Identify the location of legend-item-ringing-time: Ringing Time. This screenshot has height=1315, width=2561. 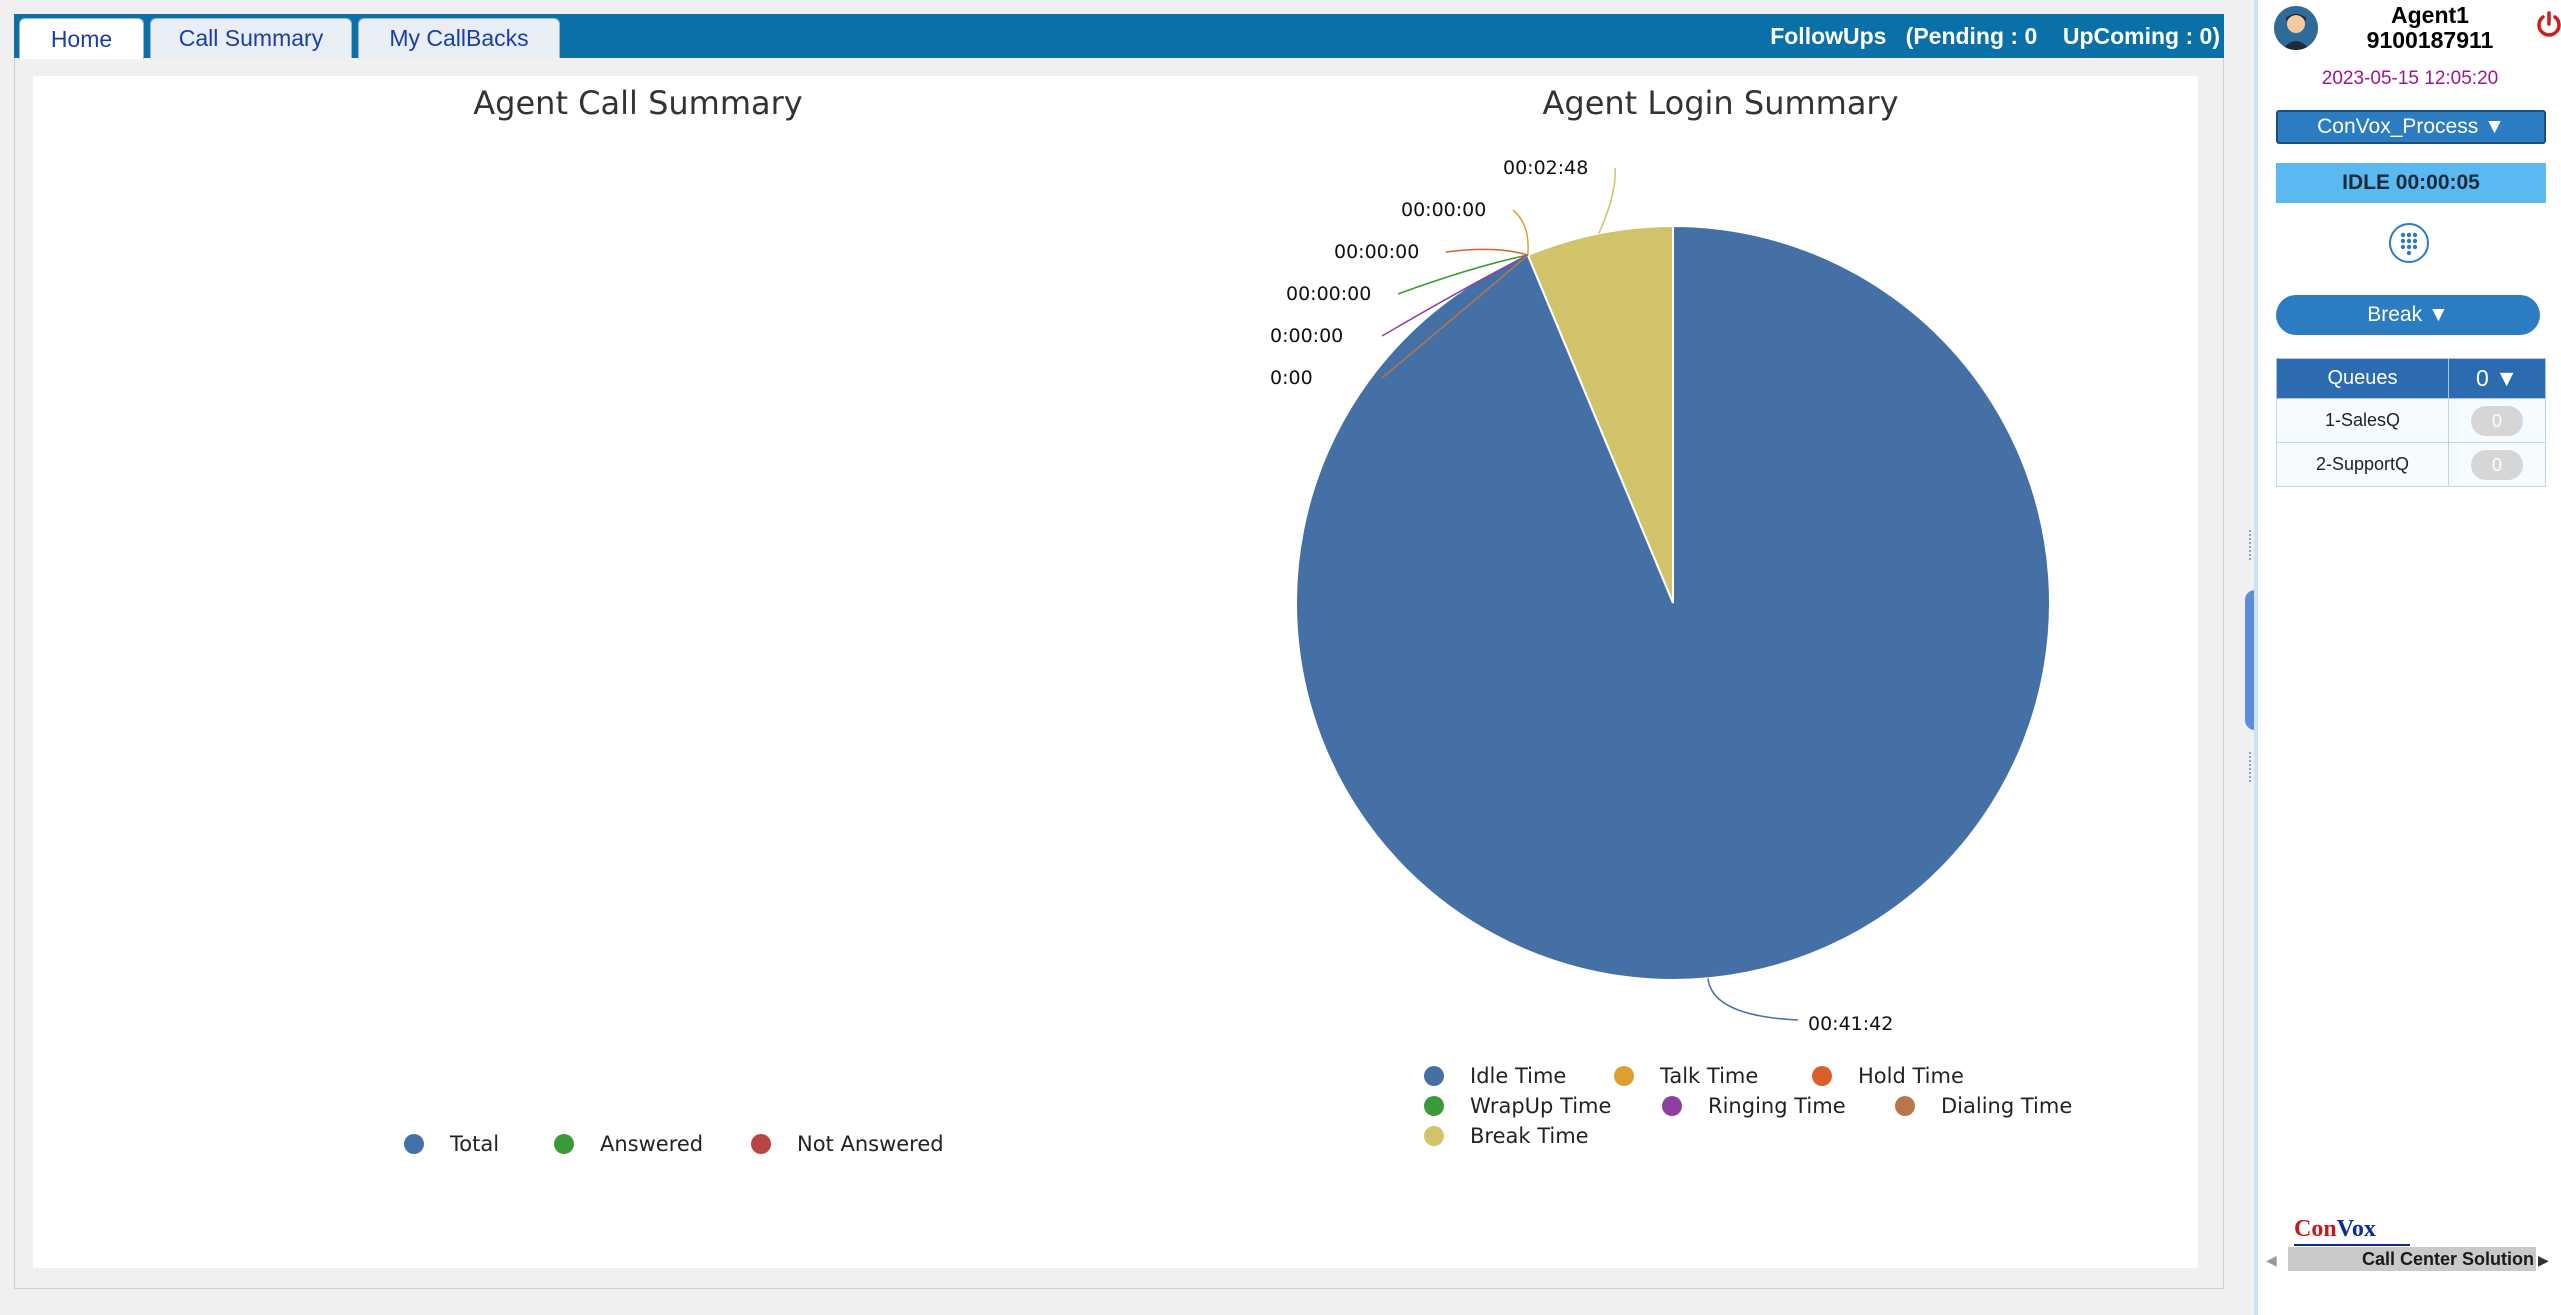
(1754, 1106).